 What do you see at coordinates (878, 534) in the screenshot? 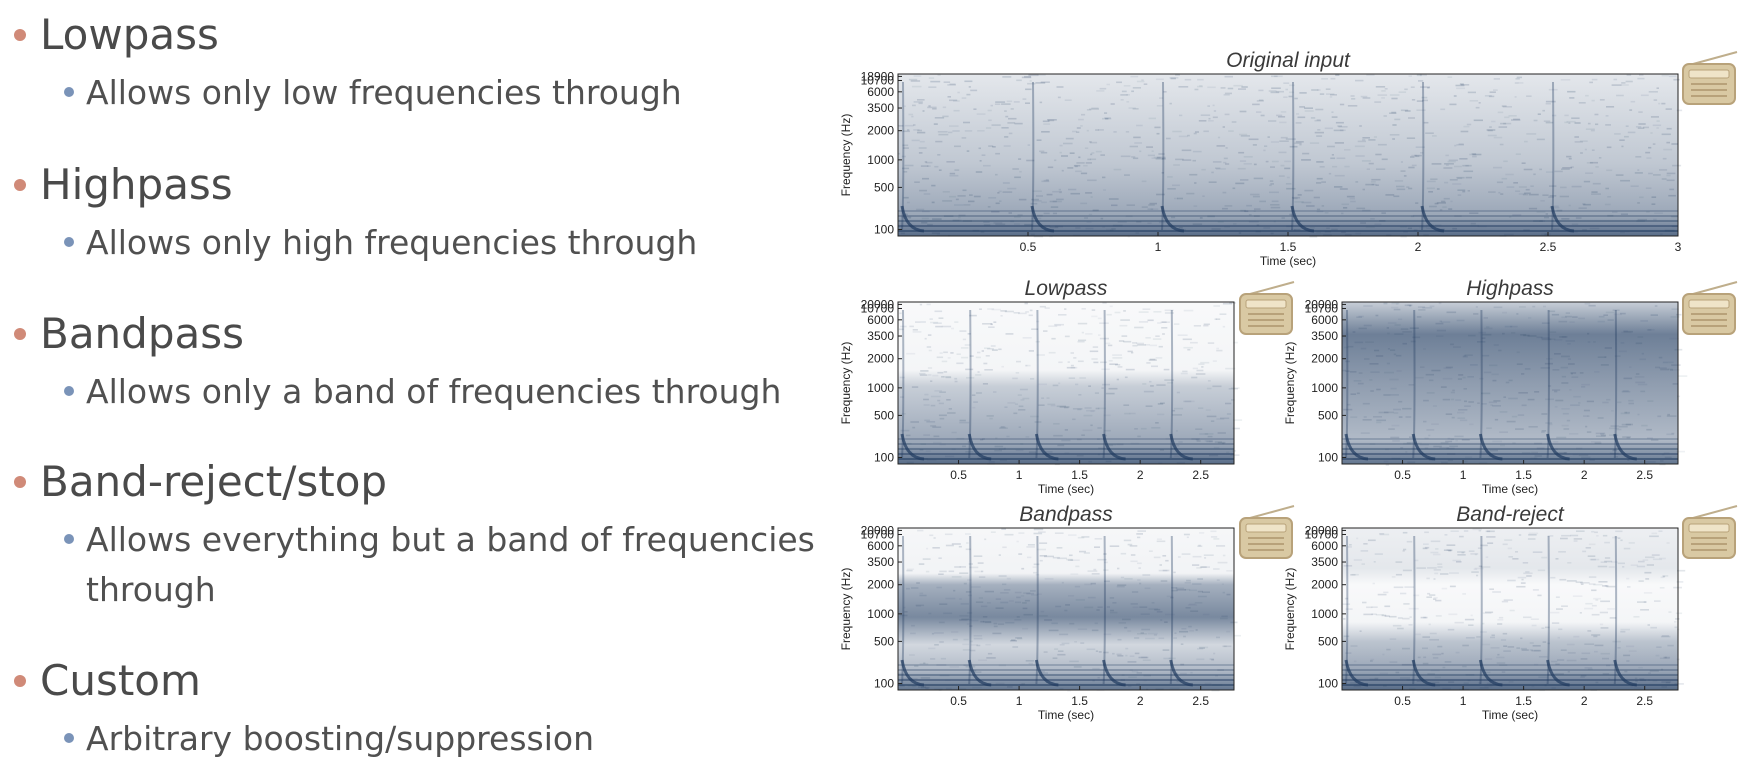
I see `y-tick-label: 10700` at bounding box center [878, 534].